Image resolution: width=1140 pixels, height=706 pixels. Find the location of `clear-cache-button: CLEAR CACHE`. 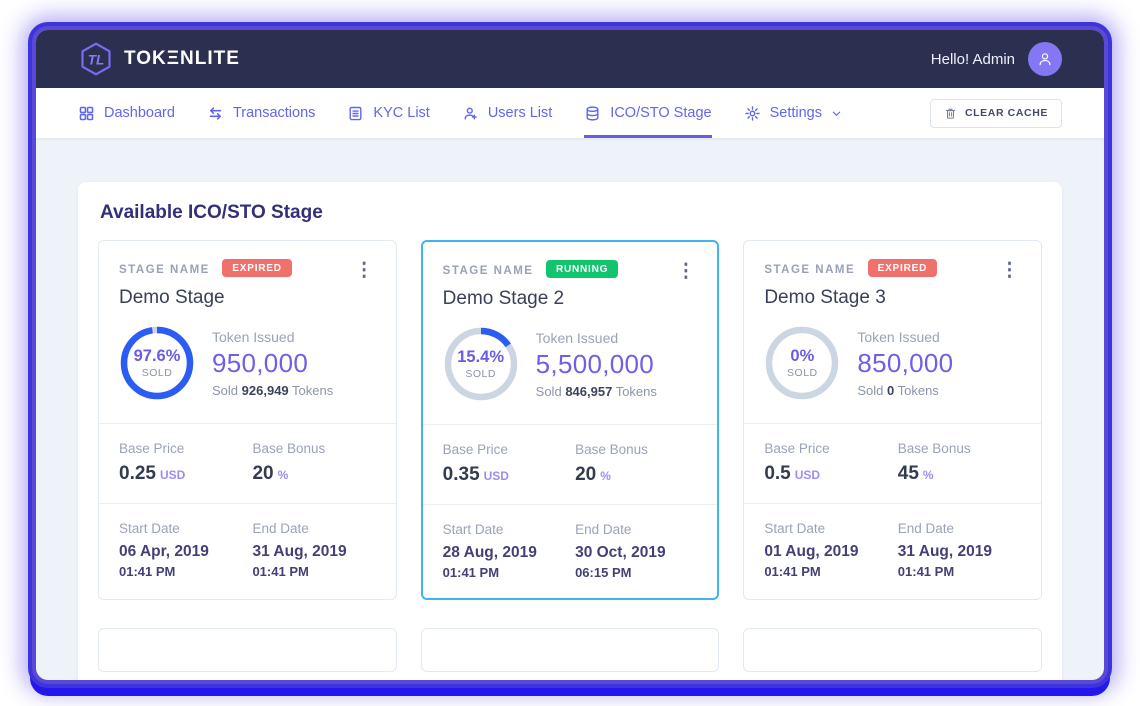

clear-cache-button: CLEAR CACHE is located at coordinates (995, 113).